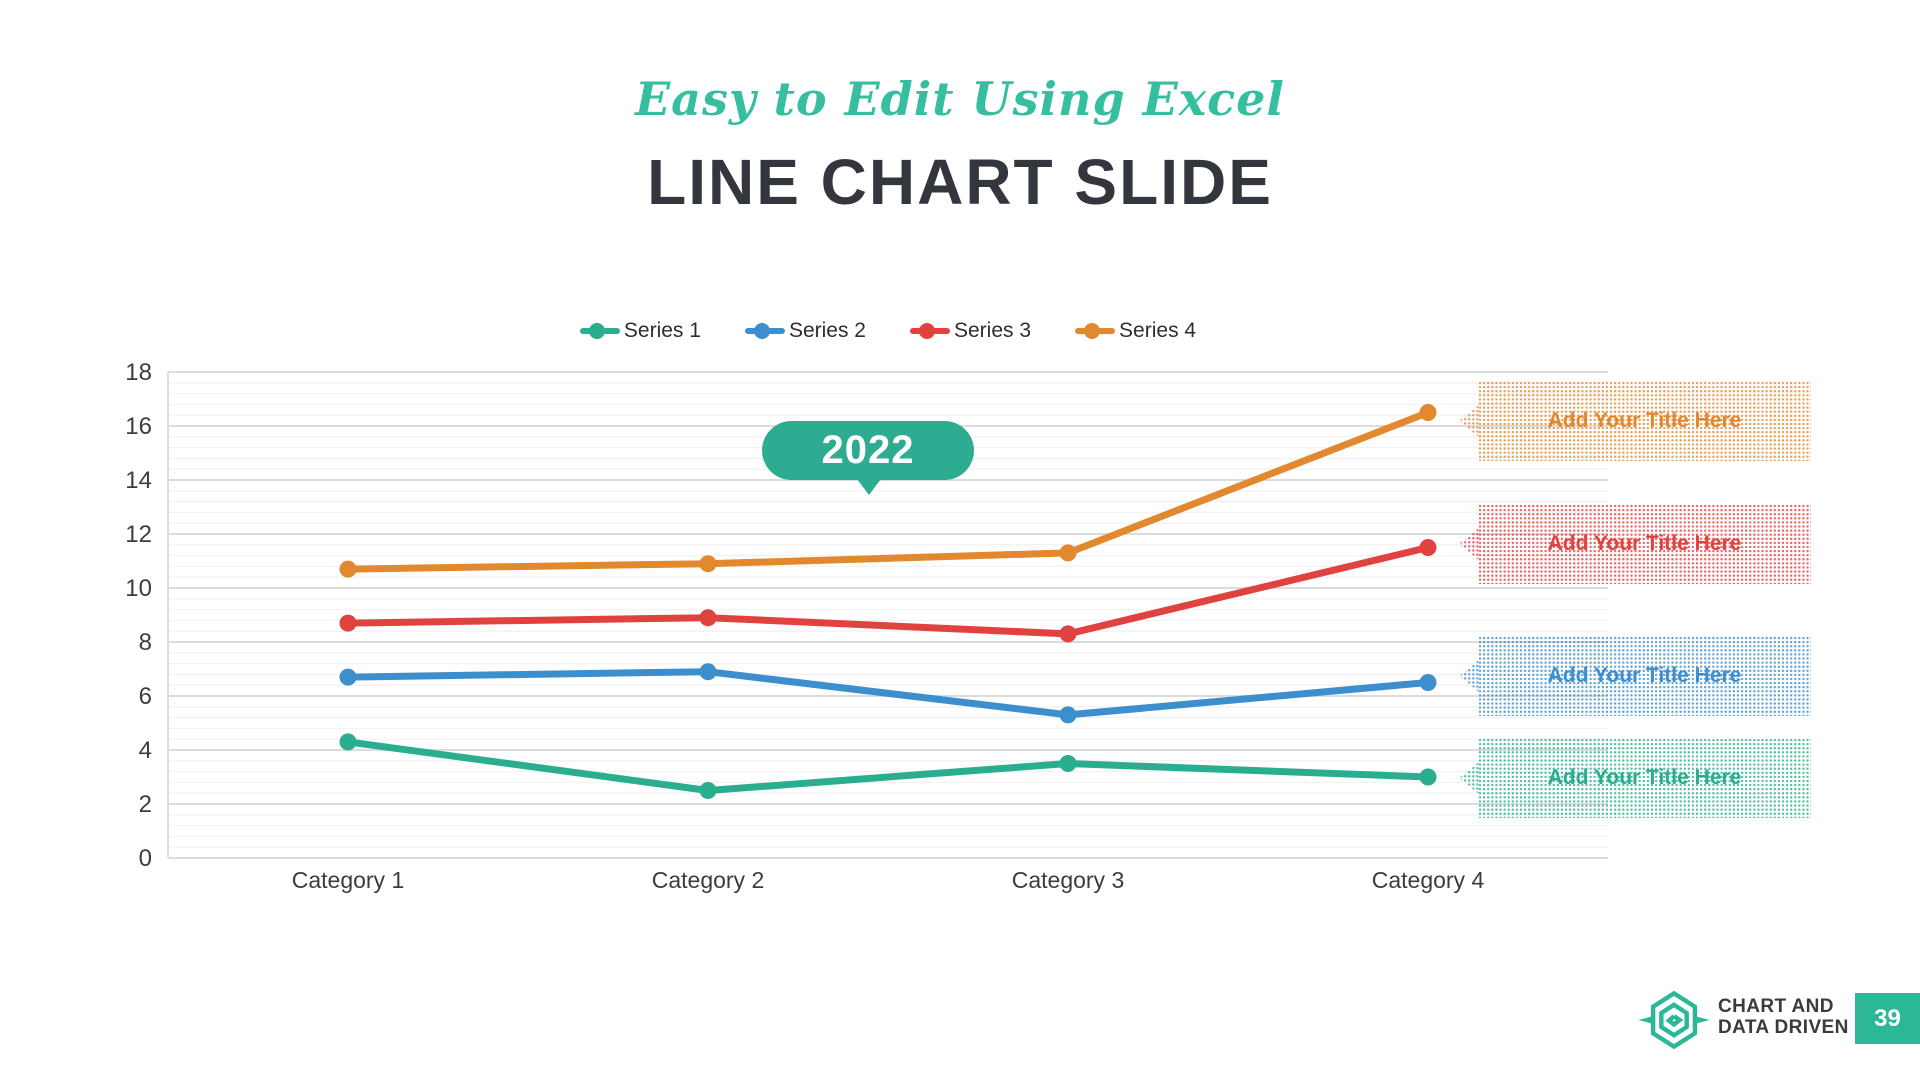  Describe the element at coordinates (1158, 330) in the screenshot. I see `legend-label: Series 4` at that location.